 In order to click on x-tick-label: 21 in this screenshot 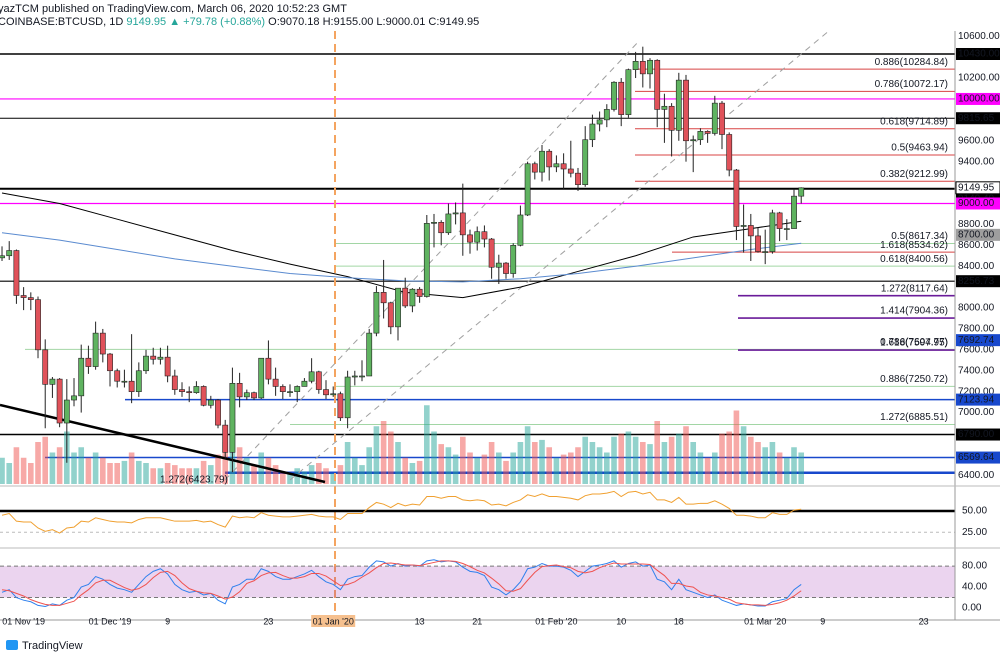, I will do `click(477, 621)`.